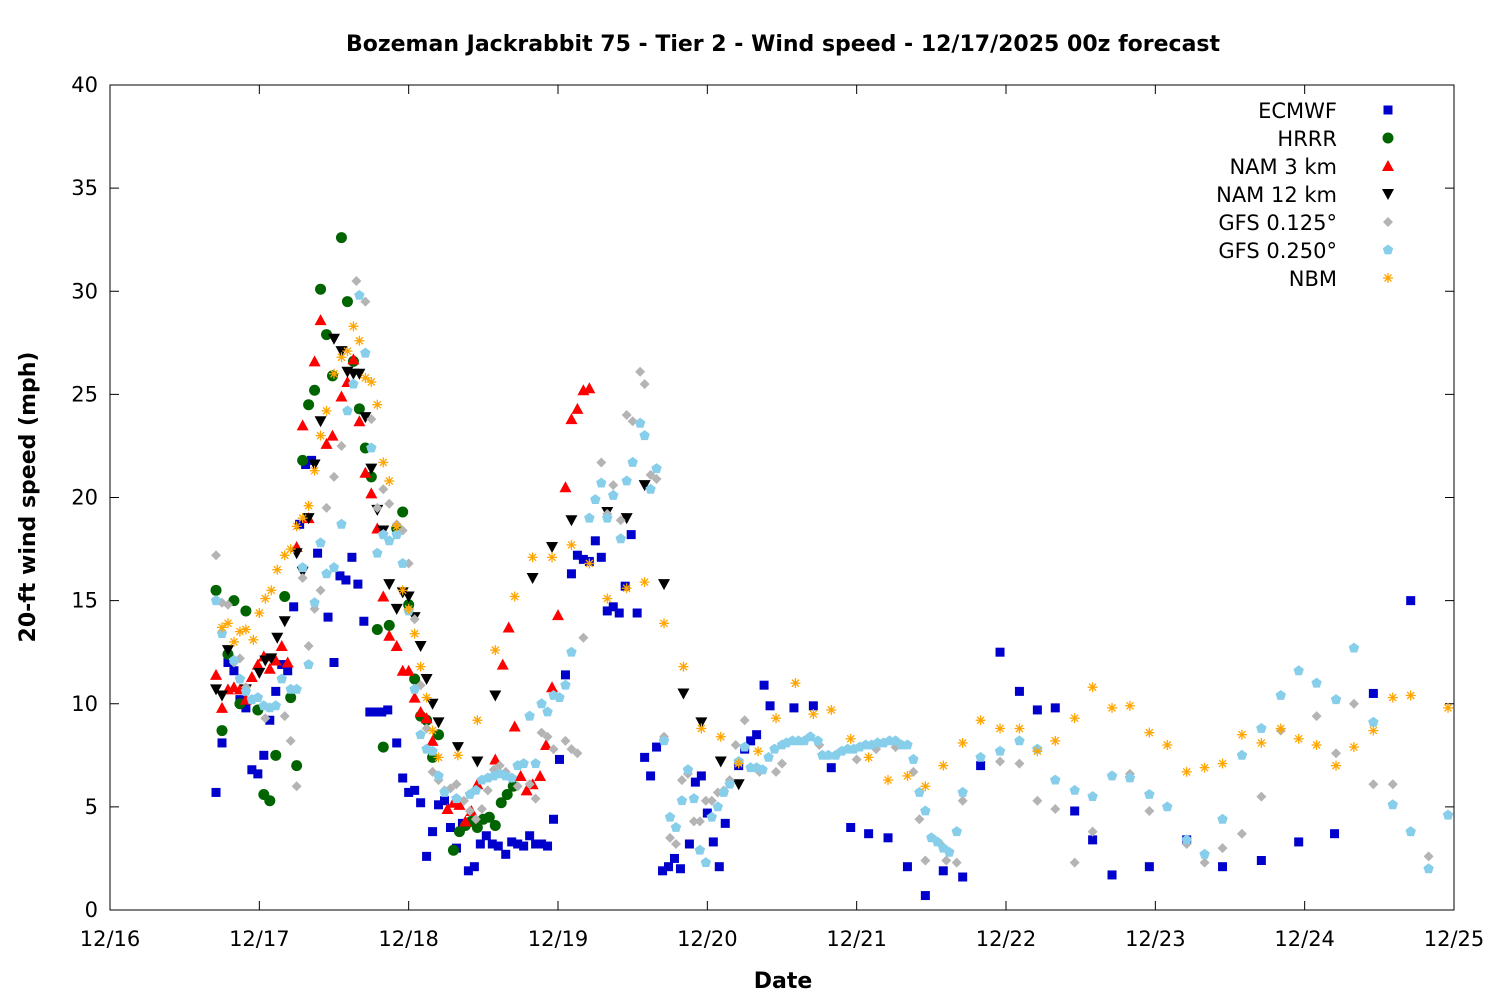 This screenshot has width=1500, height=1004. I want to click on x-tick-label: 12/20, so click(707, 939).